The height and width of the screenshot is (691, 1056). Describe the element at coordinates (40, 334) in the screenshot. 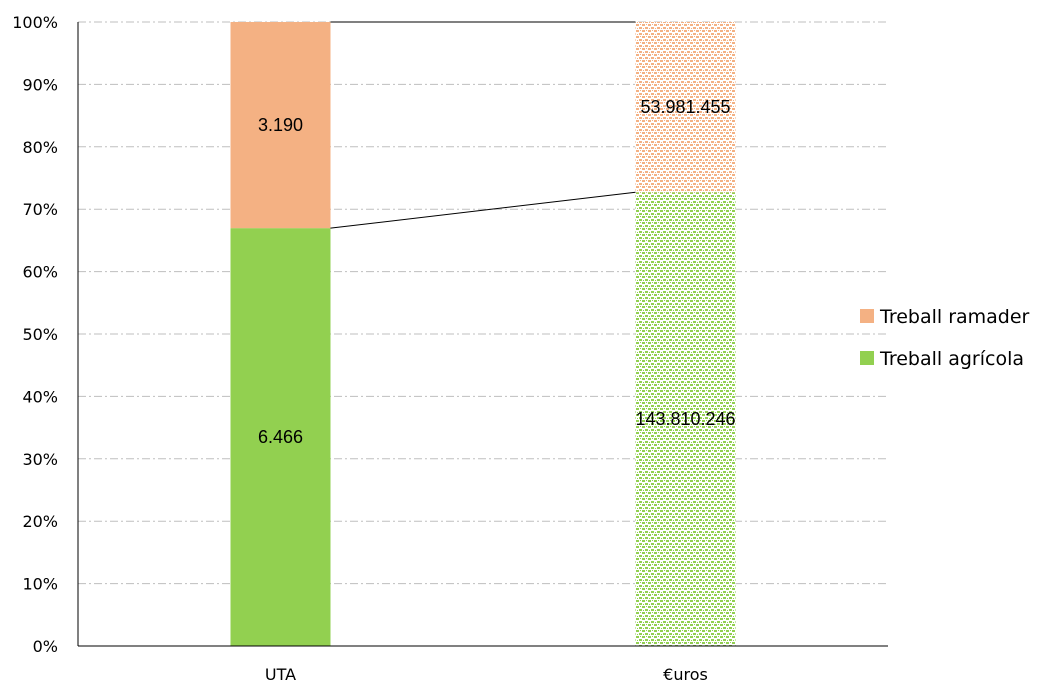

I see `y-tick-label: 50%` at that location.